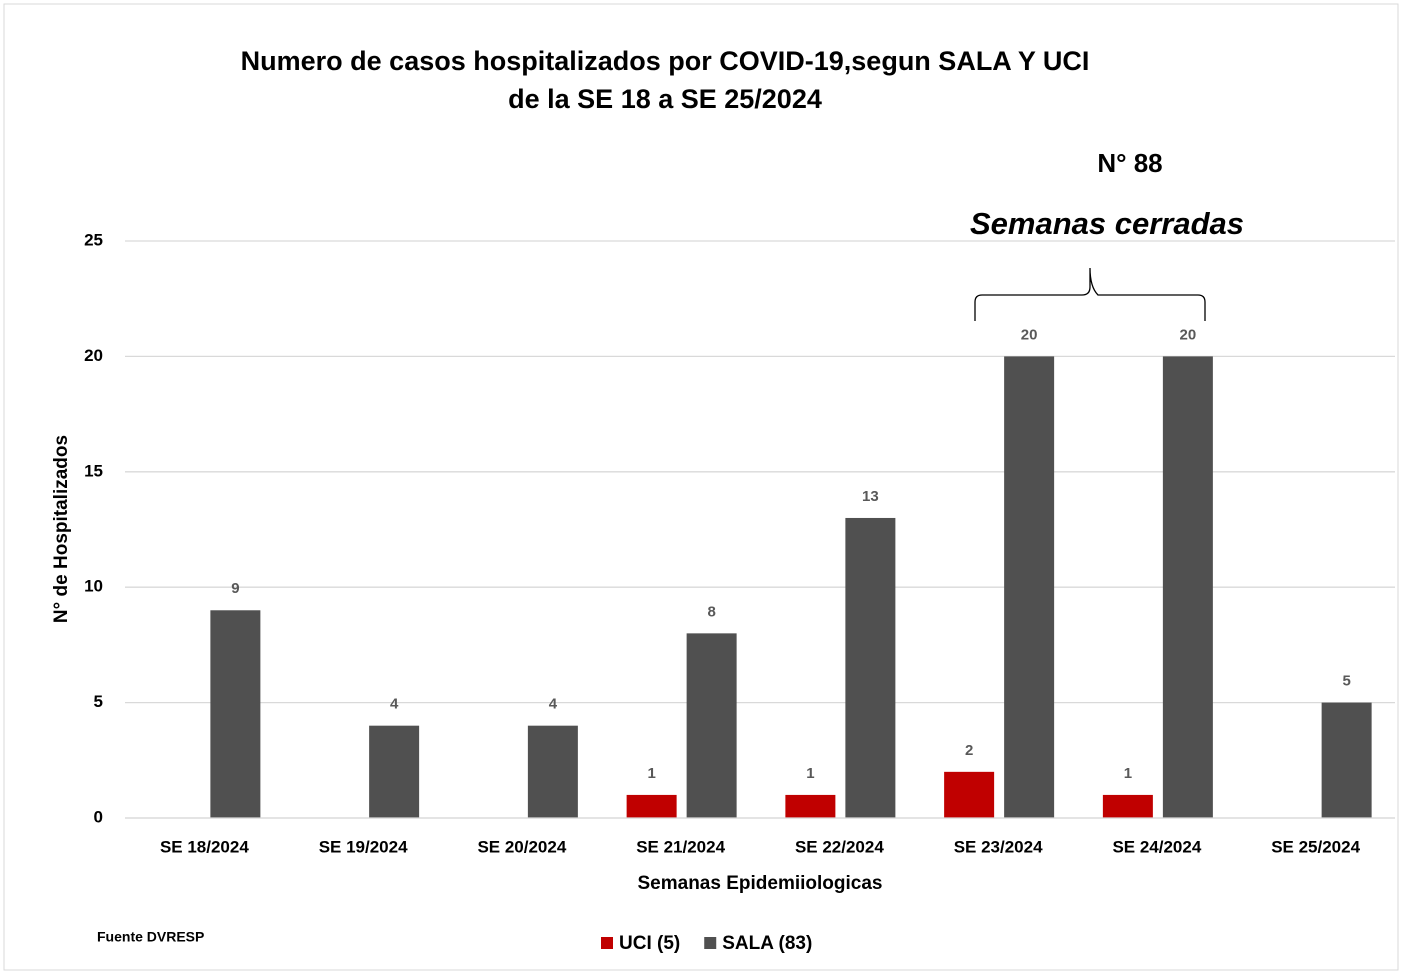 This screenshot has width=1404, height=974. Describe the element at coordinates (61, 529) in the screenshot. I see `y-axis-label: N° de Hospitalizados` at that location.